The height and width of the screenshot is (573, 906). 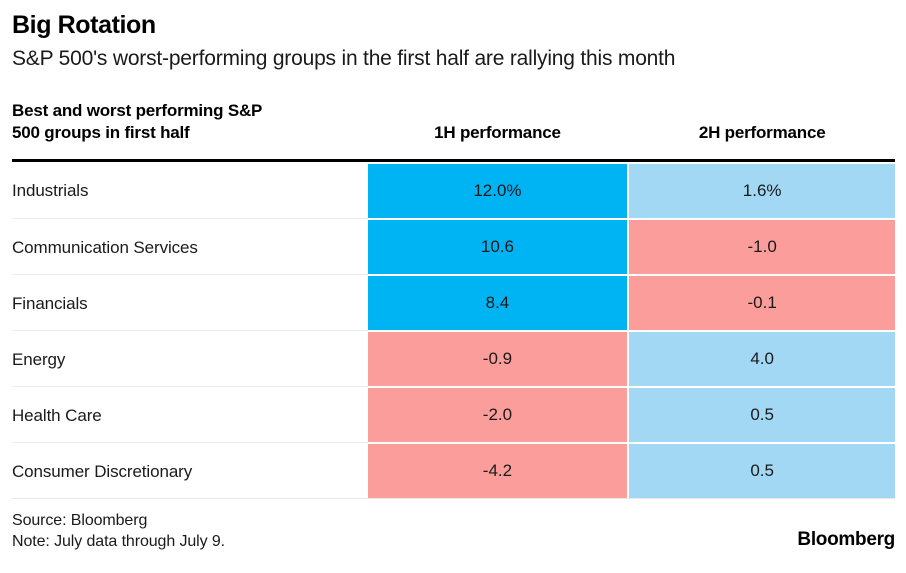 I want to click on table-row: Health Care -2.0 0.5, so click(x=453, y=414).